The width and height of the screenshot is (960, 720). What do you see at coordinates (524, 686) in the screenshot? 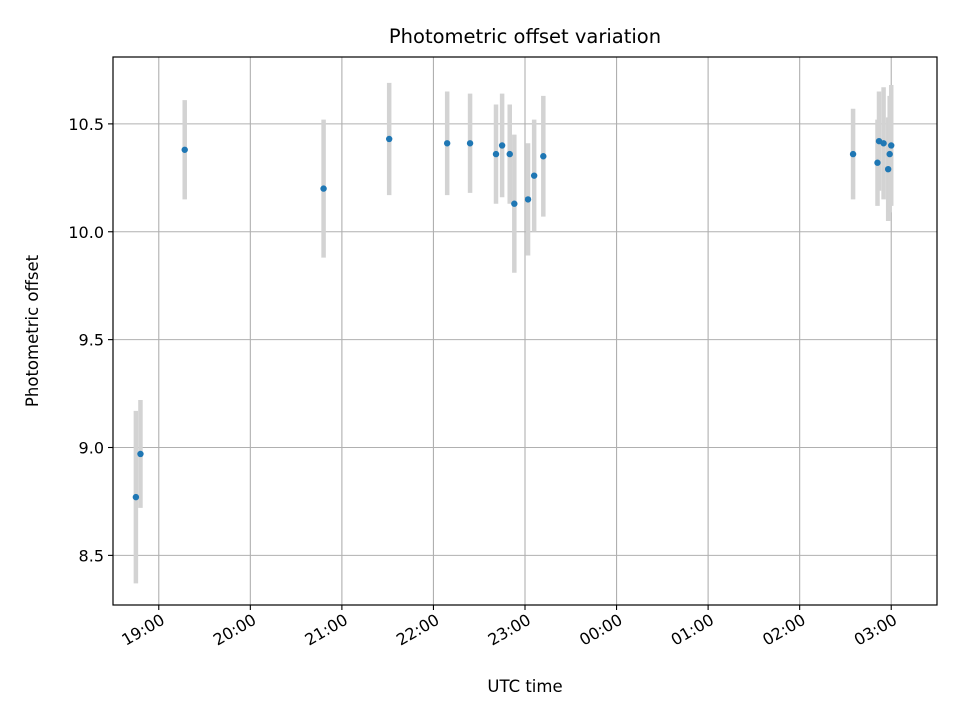
I see `x-axis-label: UTC time` at bounding box center [524, 686].